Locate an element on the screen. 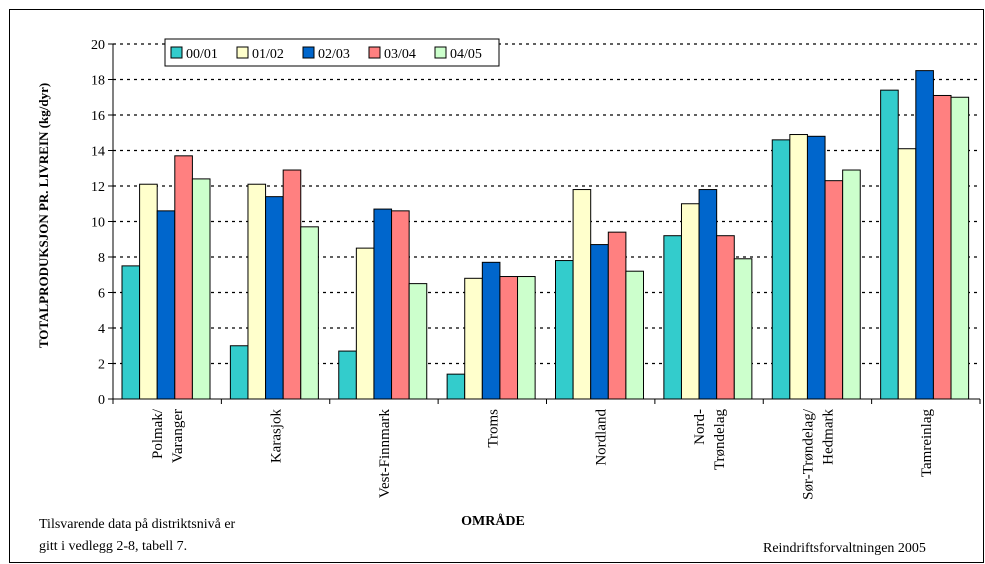  x-tick-label: Vest-Finnmark is located at coordinates (385, 454).